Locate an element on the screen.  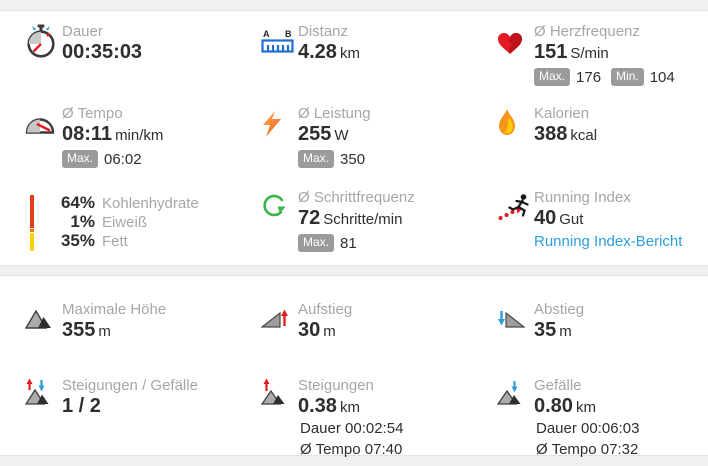
running-index-report-link: Running Index-Bericht is located at coordinates (608, 241).